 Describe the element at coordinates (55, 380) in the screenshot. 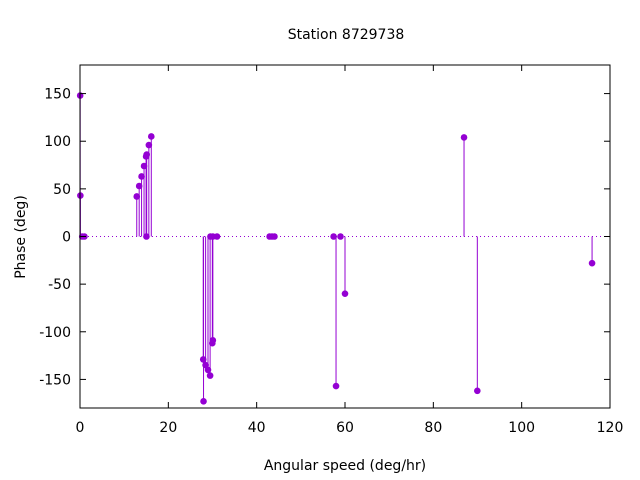

I see `y-tick-label: -150` at that location.